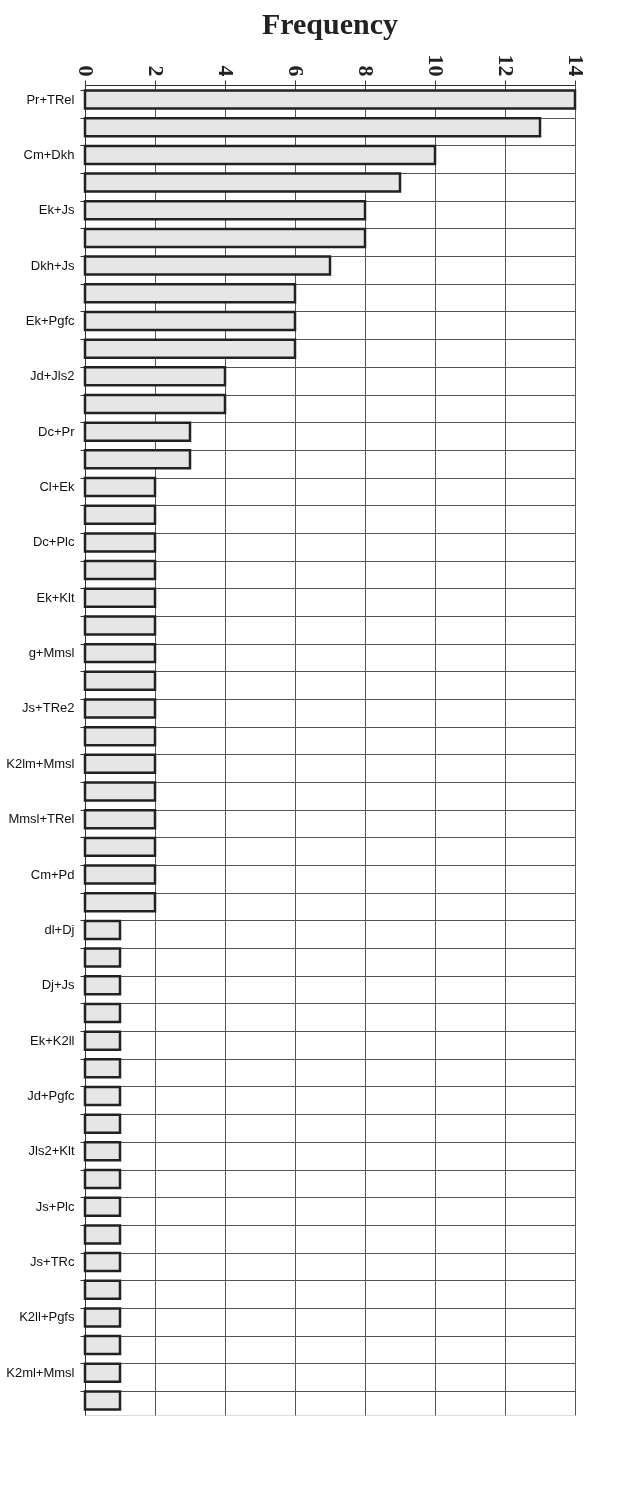  Describe the element at coordinates (52, 1262) in the screenshot. I see `y-tick-label: Js+TRc` at that location.